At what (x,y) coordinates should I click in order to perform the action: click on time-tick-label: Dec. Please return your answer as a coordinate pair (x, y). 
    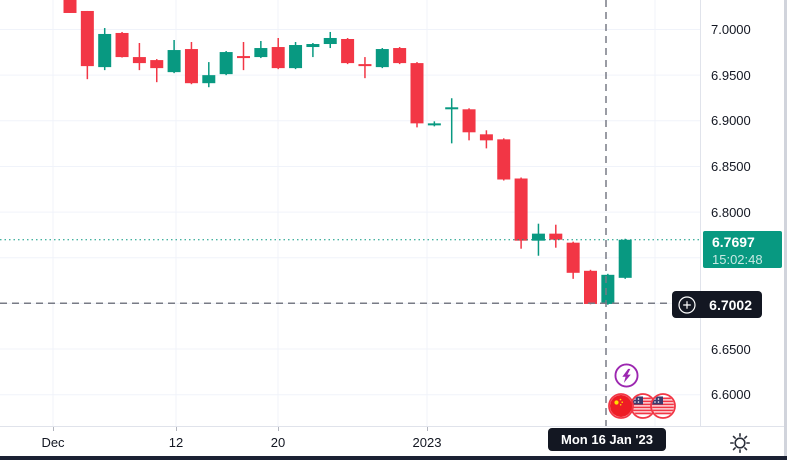
    Looking at the image, I should click on (53, 442).